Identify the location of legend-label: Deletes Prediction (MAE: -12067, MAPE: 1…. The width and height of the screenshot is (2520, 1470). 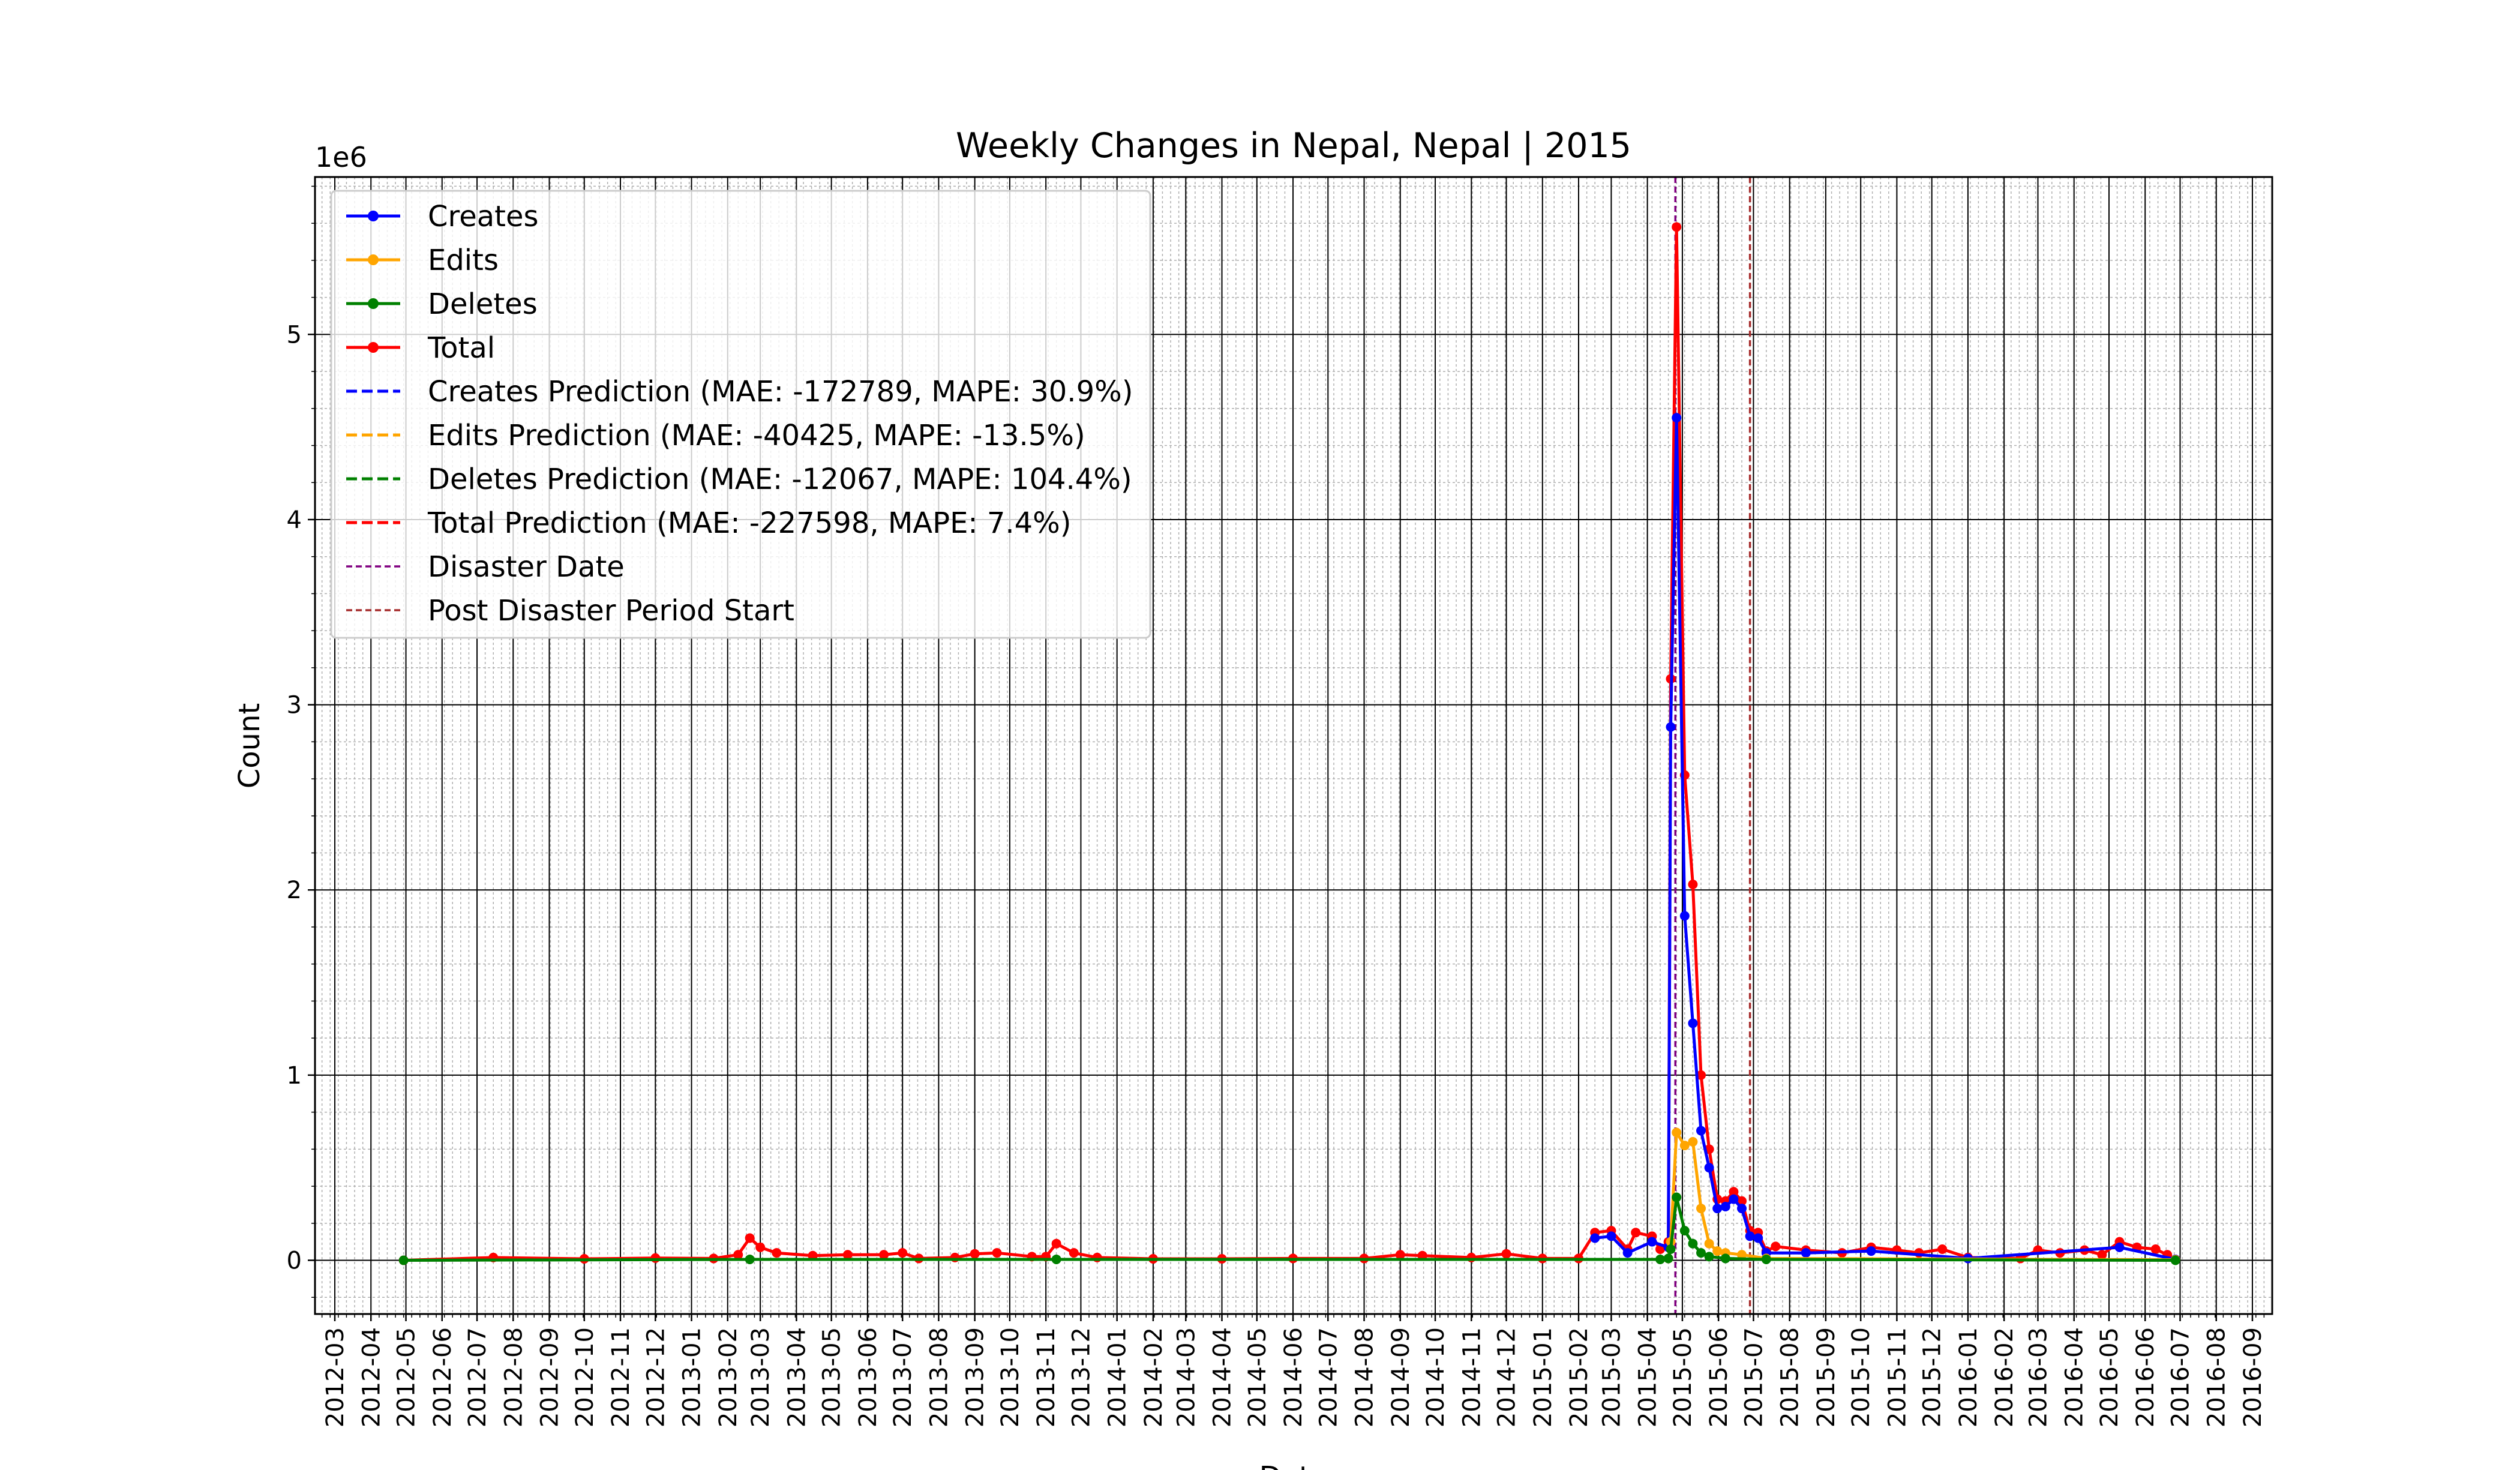
(780, 479).